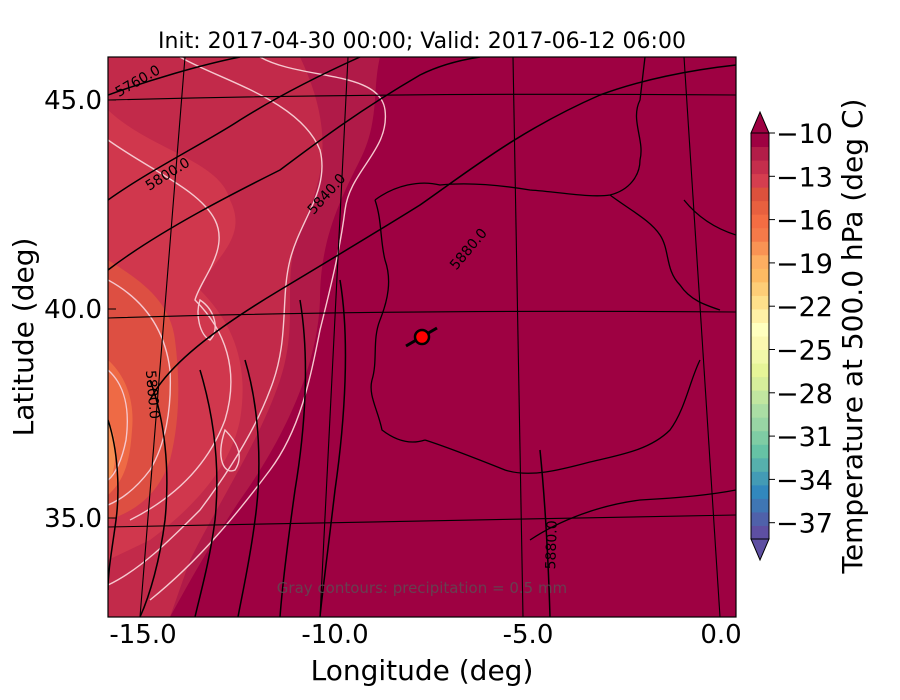 This screenshot has width=900, height=700. I want to click on marker-dot, so click(422, 337).